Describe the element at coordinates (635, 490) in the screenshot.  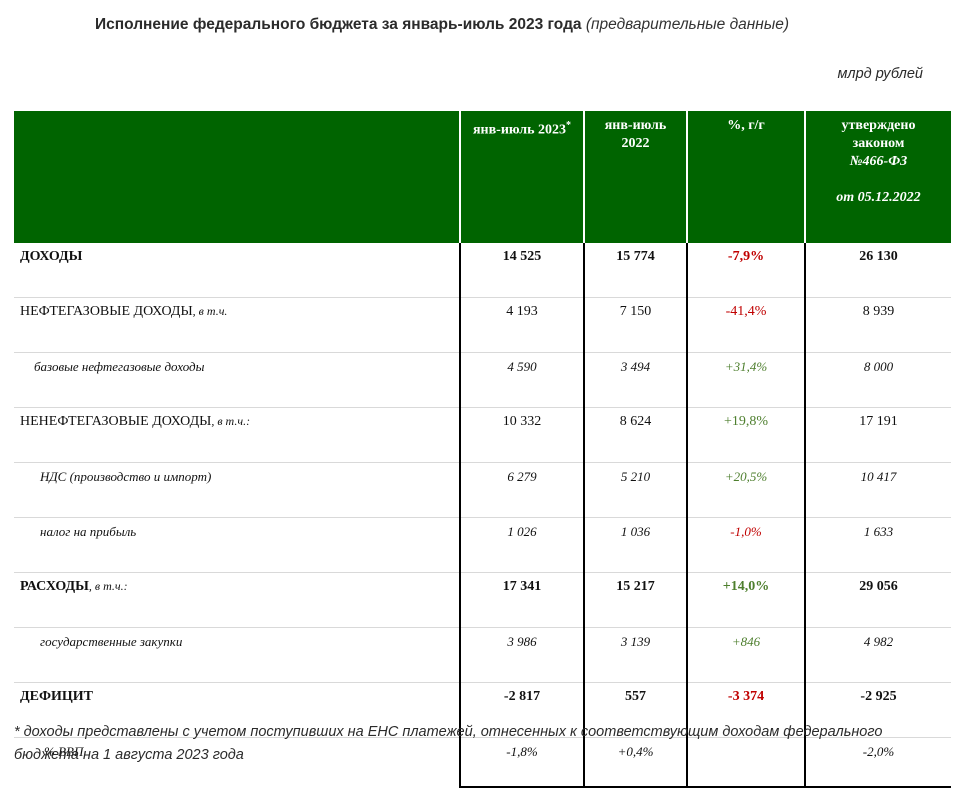
I see `cell-2022: 5 210` at that location.